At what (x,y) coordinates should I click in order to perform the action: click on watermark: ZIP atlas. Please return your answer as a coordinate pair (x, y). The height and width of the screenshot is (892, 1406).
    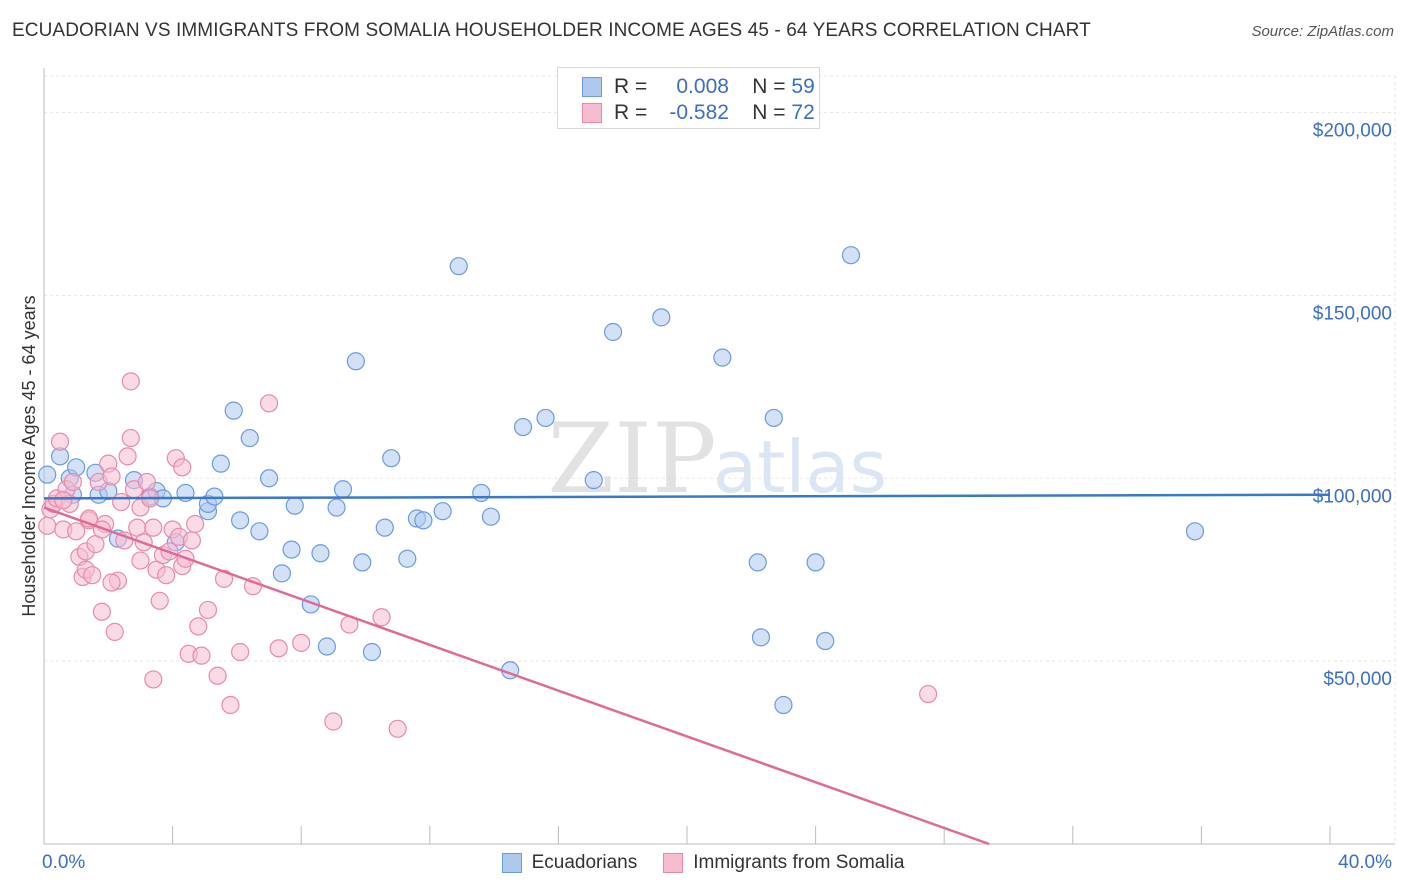
    Looking at the image, I should click on (717, 459).